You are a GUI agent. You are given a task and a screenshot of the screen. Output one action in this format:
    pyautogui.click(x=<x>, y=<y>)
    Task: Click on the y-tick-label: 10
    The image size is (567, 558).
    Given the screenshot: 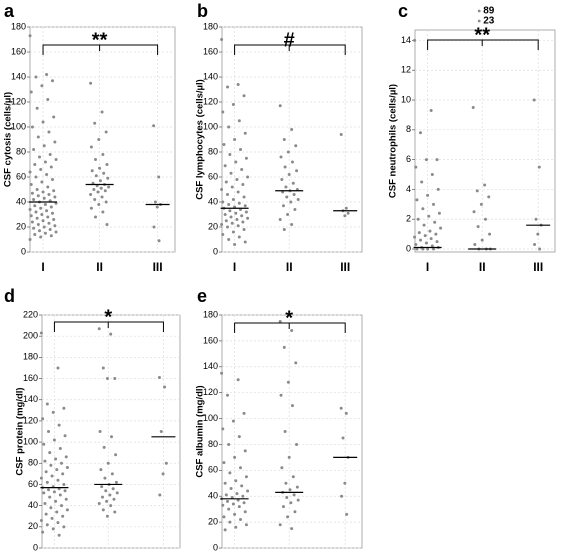 What is the action you would take?
    pyautogui.click(x=406, y=99)
    